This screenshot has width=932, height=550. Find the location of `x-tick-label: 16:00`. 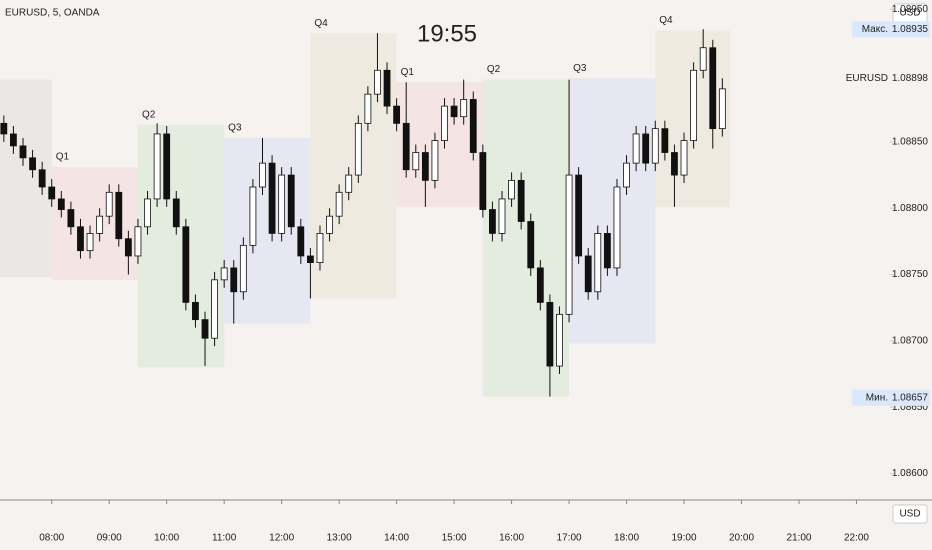

x-tick-label: 16:00 is located at coordinates (511, 538).